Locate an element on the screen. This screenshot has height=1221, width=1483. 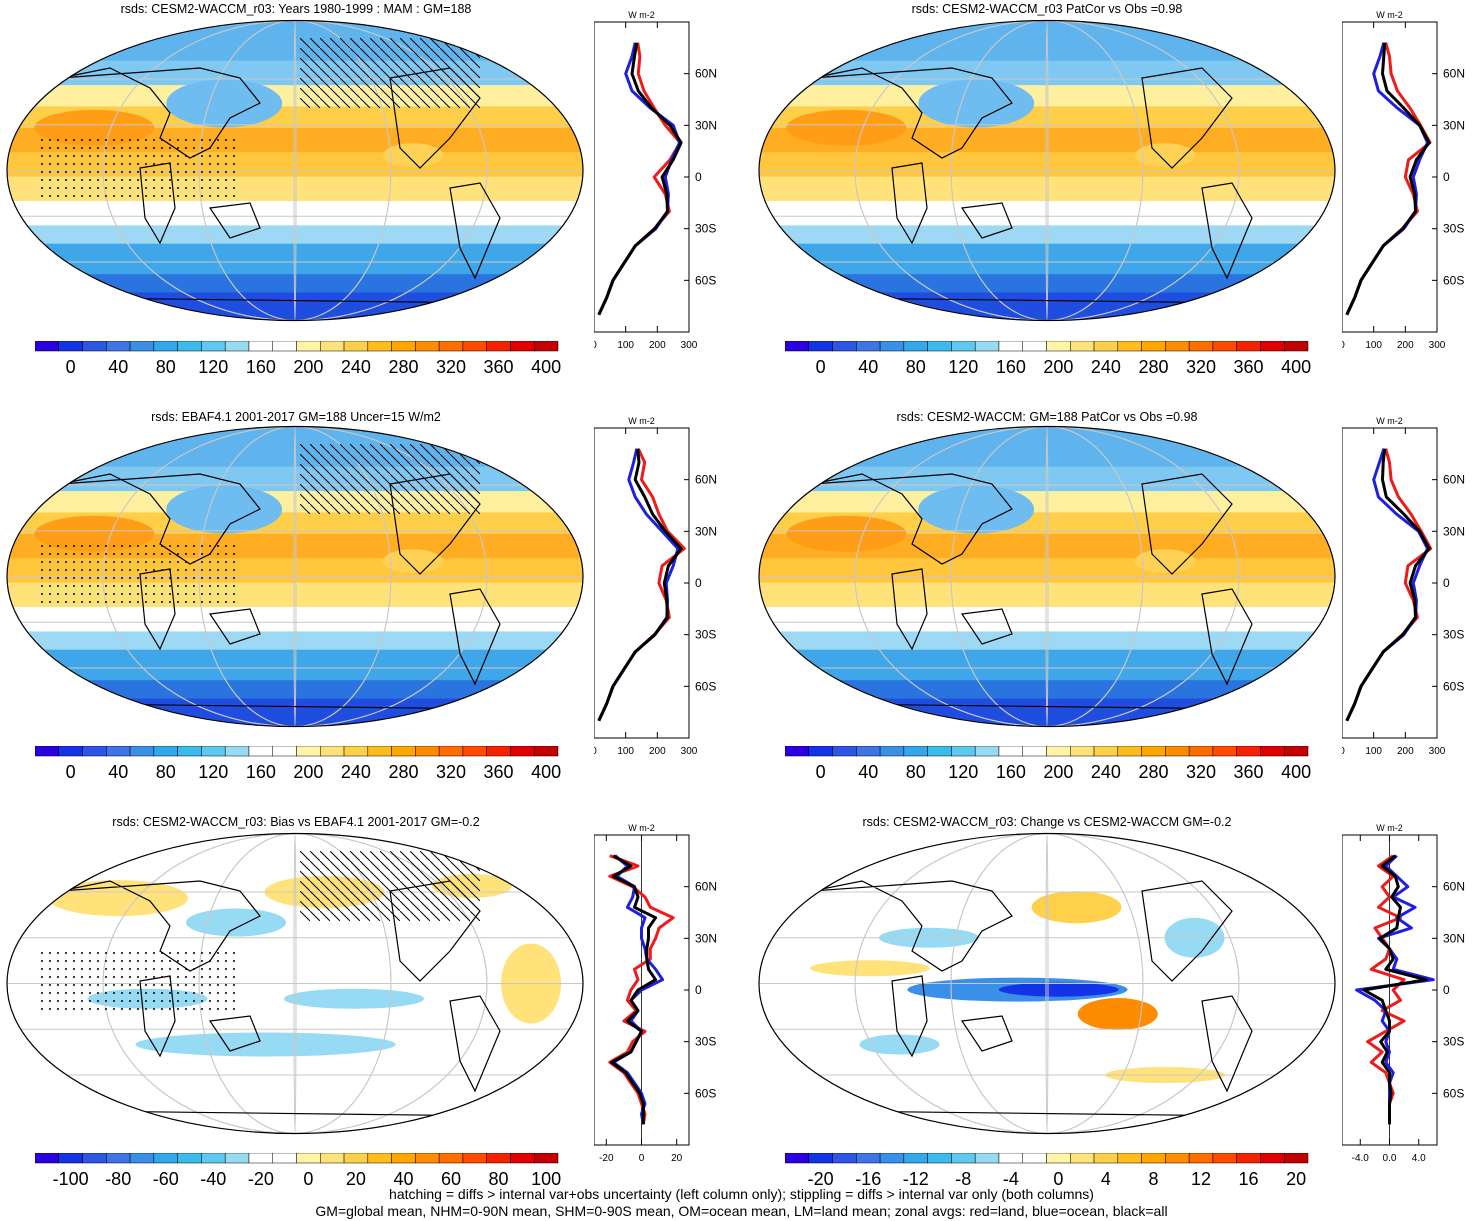
colorbar-label: 40 is located at coordinates (118, 367).